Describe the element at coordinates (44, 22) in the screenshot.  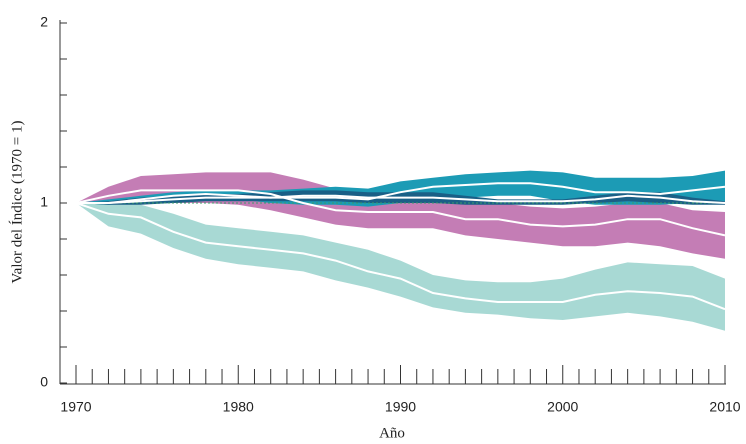
I see `y-tick-label: 2` at that location.